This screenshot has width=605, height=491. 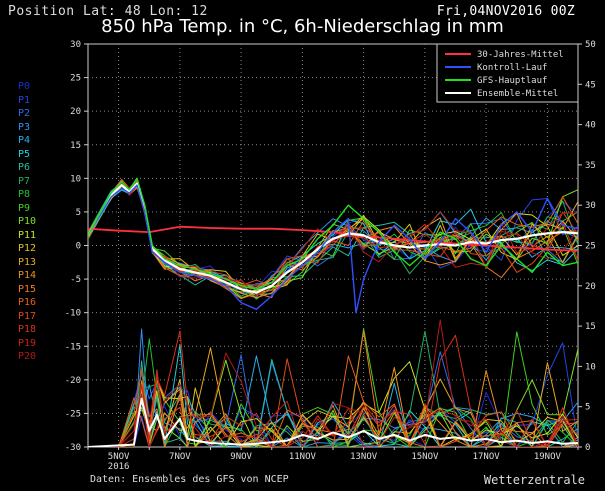 I want to click on member-label-p9: P9, so click(x=24, y=208).